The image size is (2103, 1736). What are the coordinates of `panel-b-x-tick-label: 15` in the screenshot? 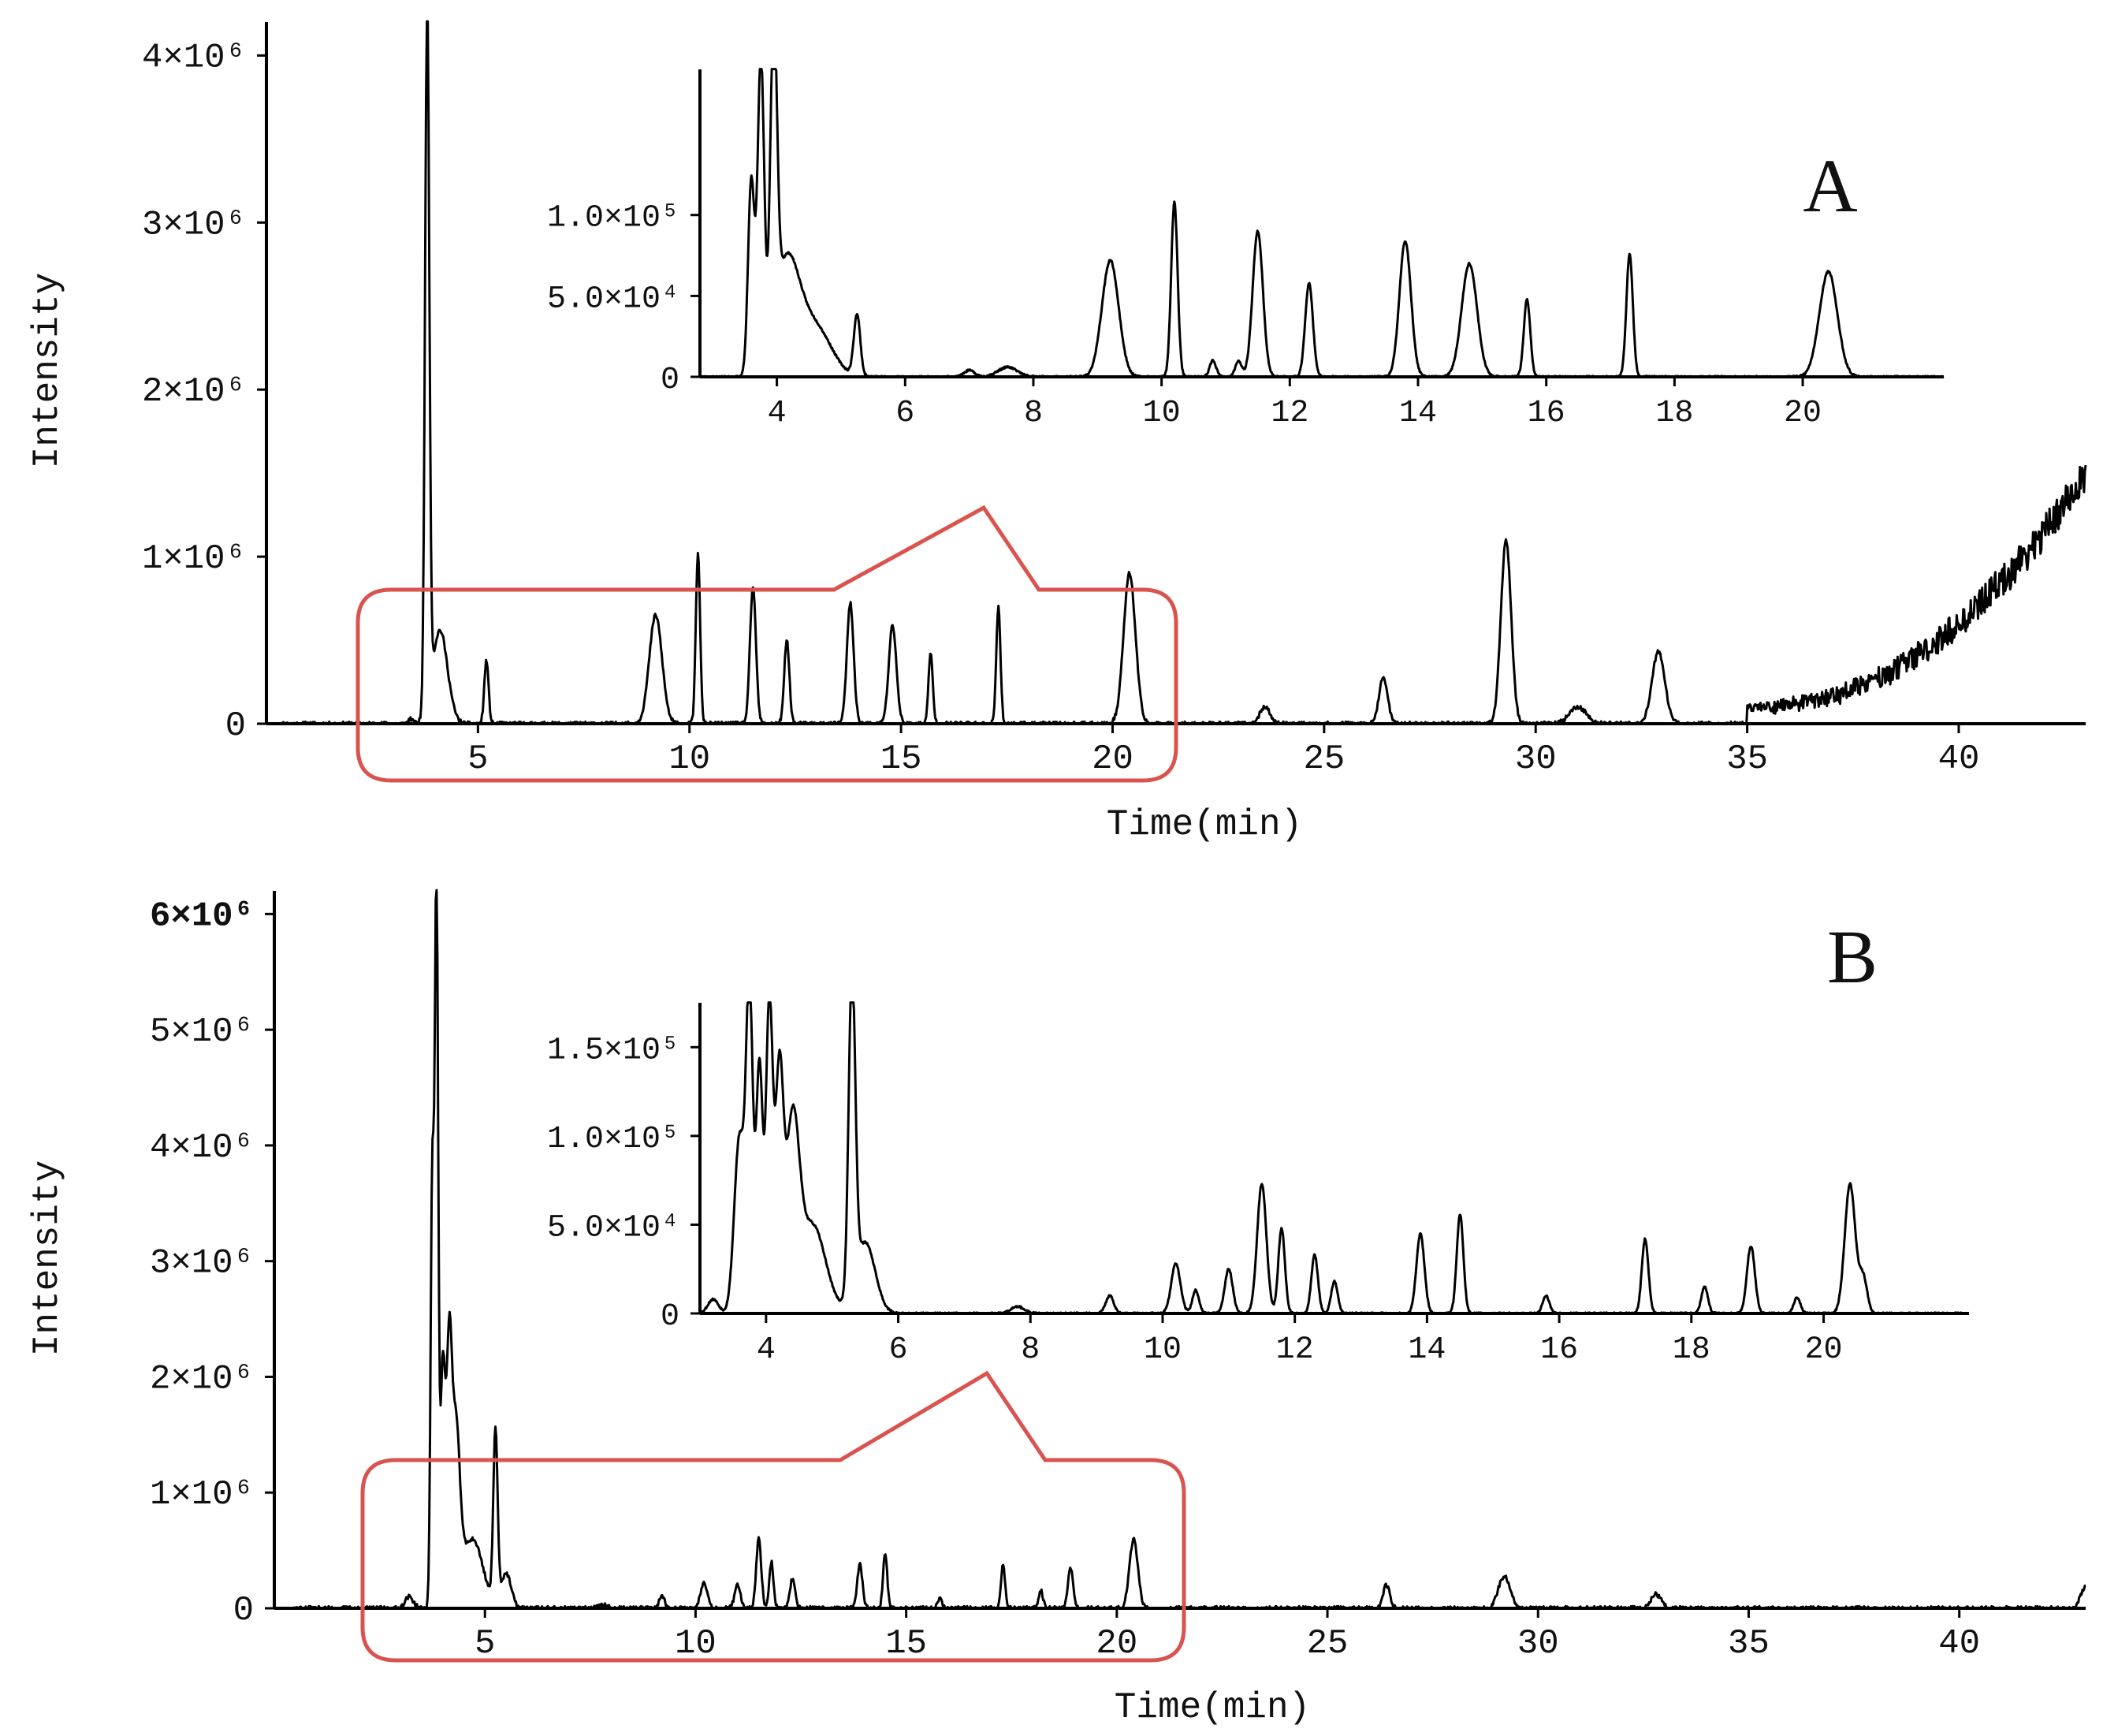 It's located at (906, 1643).